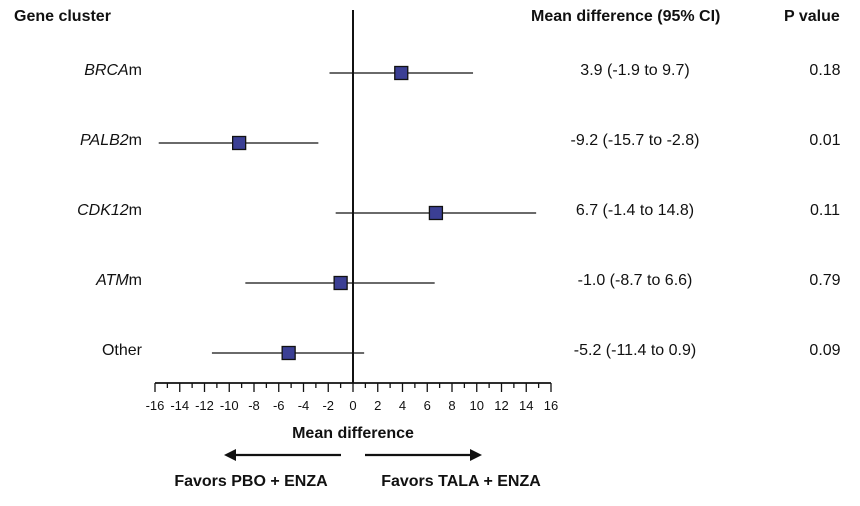 This screenshot has height=506, width=860. What do you see at coordinates (635, 350) in the screenshot?
I see `ci-text-other: -5.2 (-11.4 to 0.9)` at bounding box center [635, 350].